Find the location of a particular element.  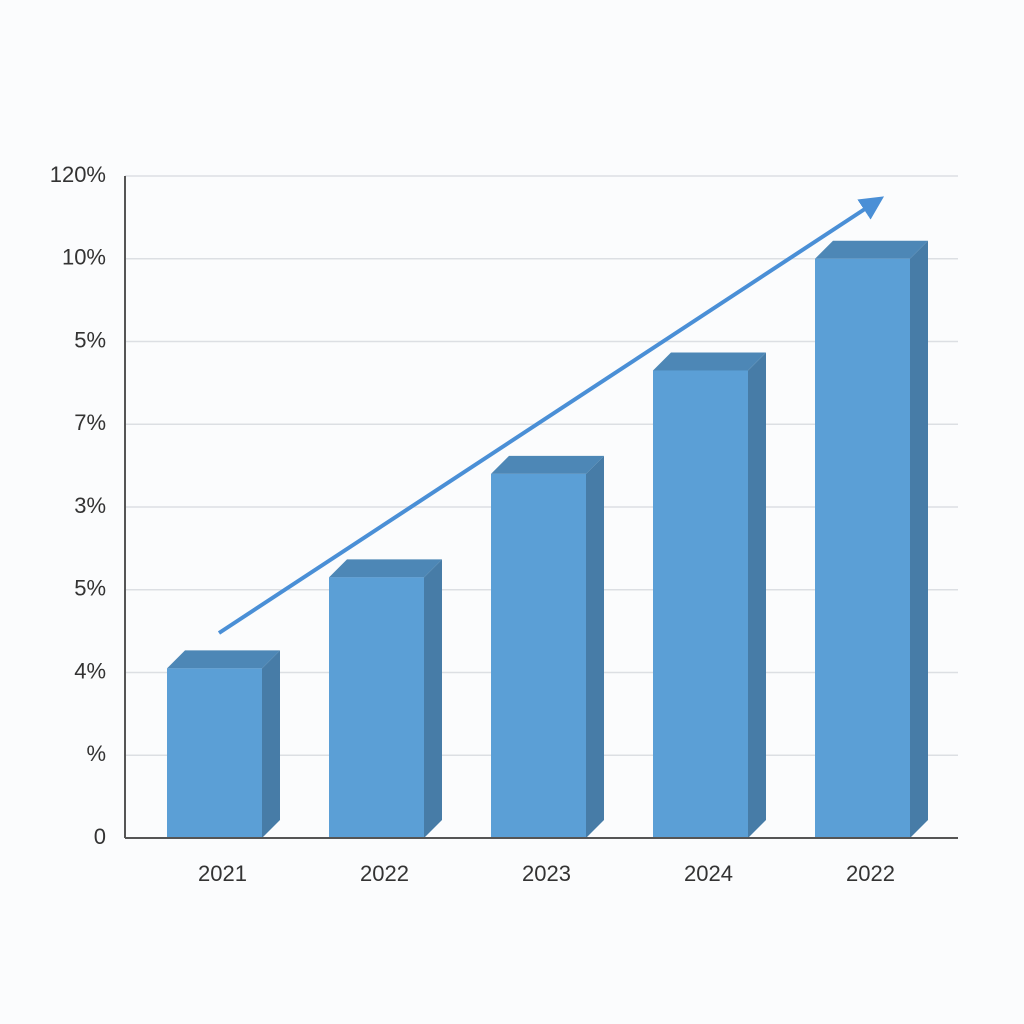

y-tick-label: 0 is located at coordinates (100, 836).